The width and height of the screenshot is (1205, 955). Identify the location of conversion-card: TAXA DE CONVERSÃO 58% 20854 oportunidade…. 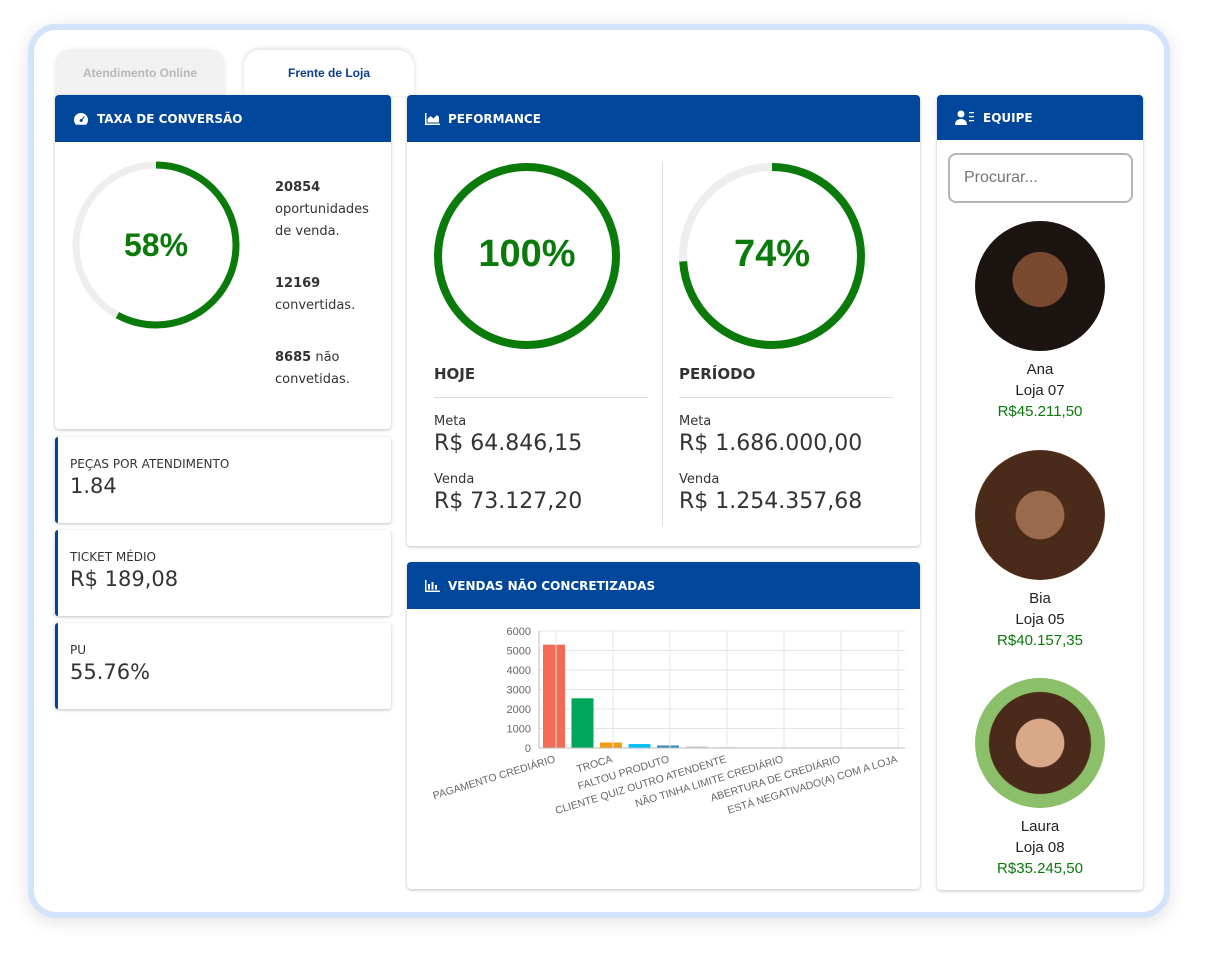
(223, 262).